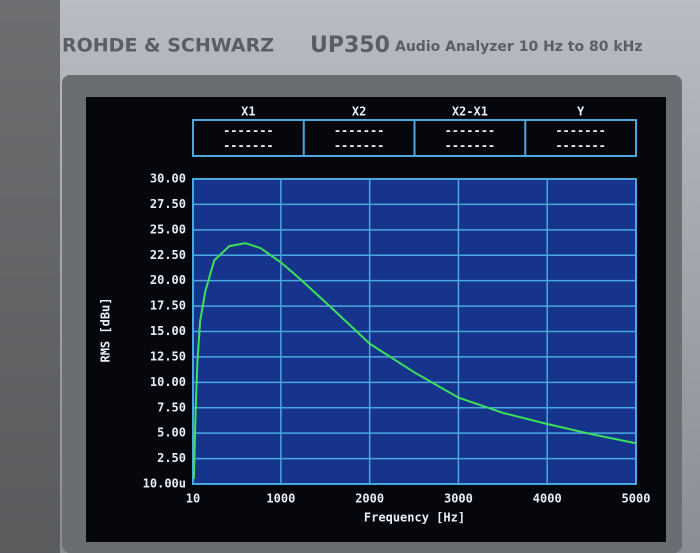  I want to click on y-tick-label: 10.00, so click(168, 382).